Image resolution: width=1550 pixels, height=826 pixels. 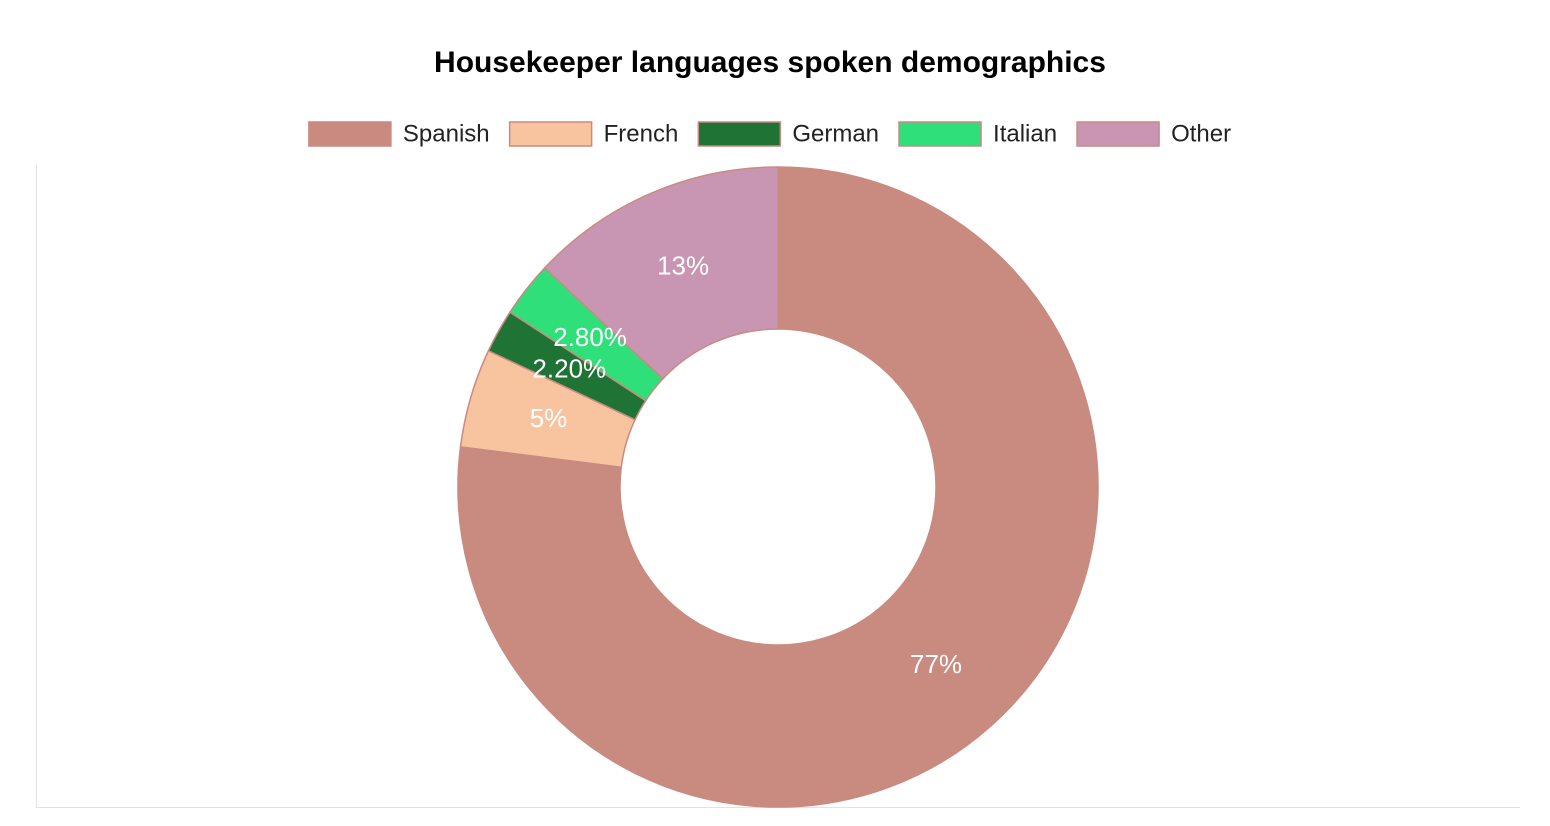 What do you see at coordinates (746, 465) in the screenshot?
I see `chart-slice-labels: 77% 5% 2.20%2.80% 13%` at bounding box center [746, 465].